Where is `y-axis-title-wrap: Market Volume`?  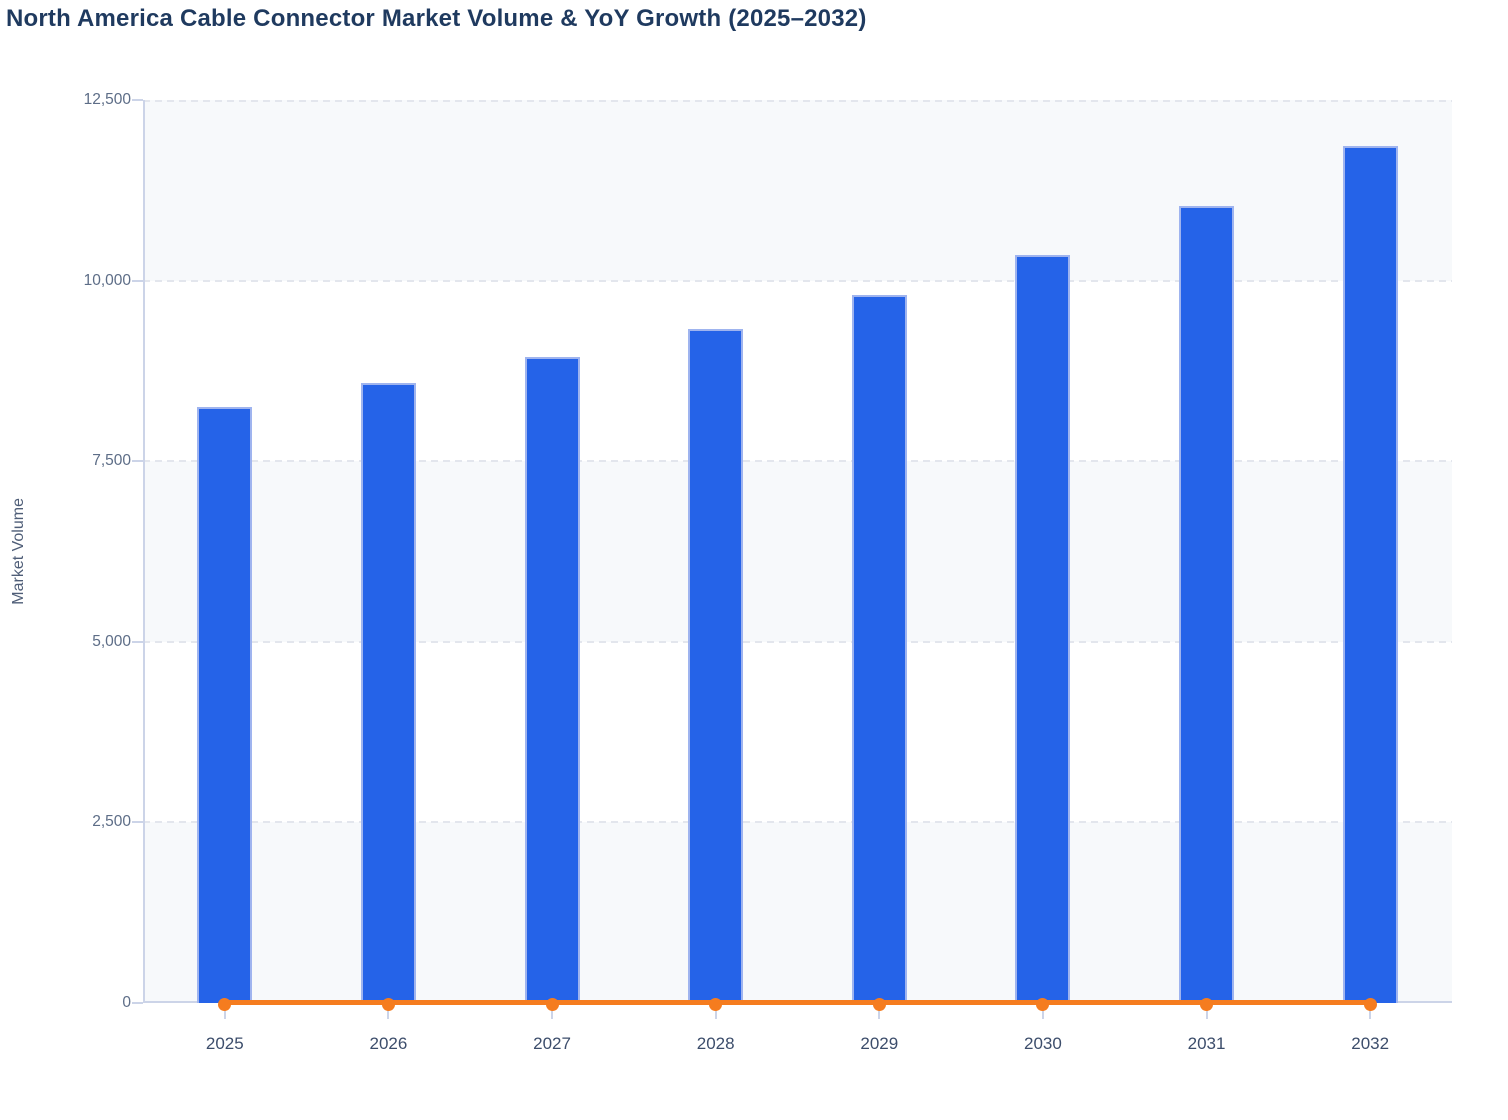 y-axis-title-wrap: Market Volume is located at coordinates (19, 551).